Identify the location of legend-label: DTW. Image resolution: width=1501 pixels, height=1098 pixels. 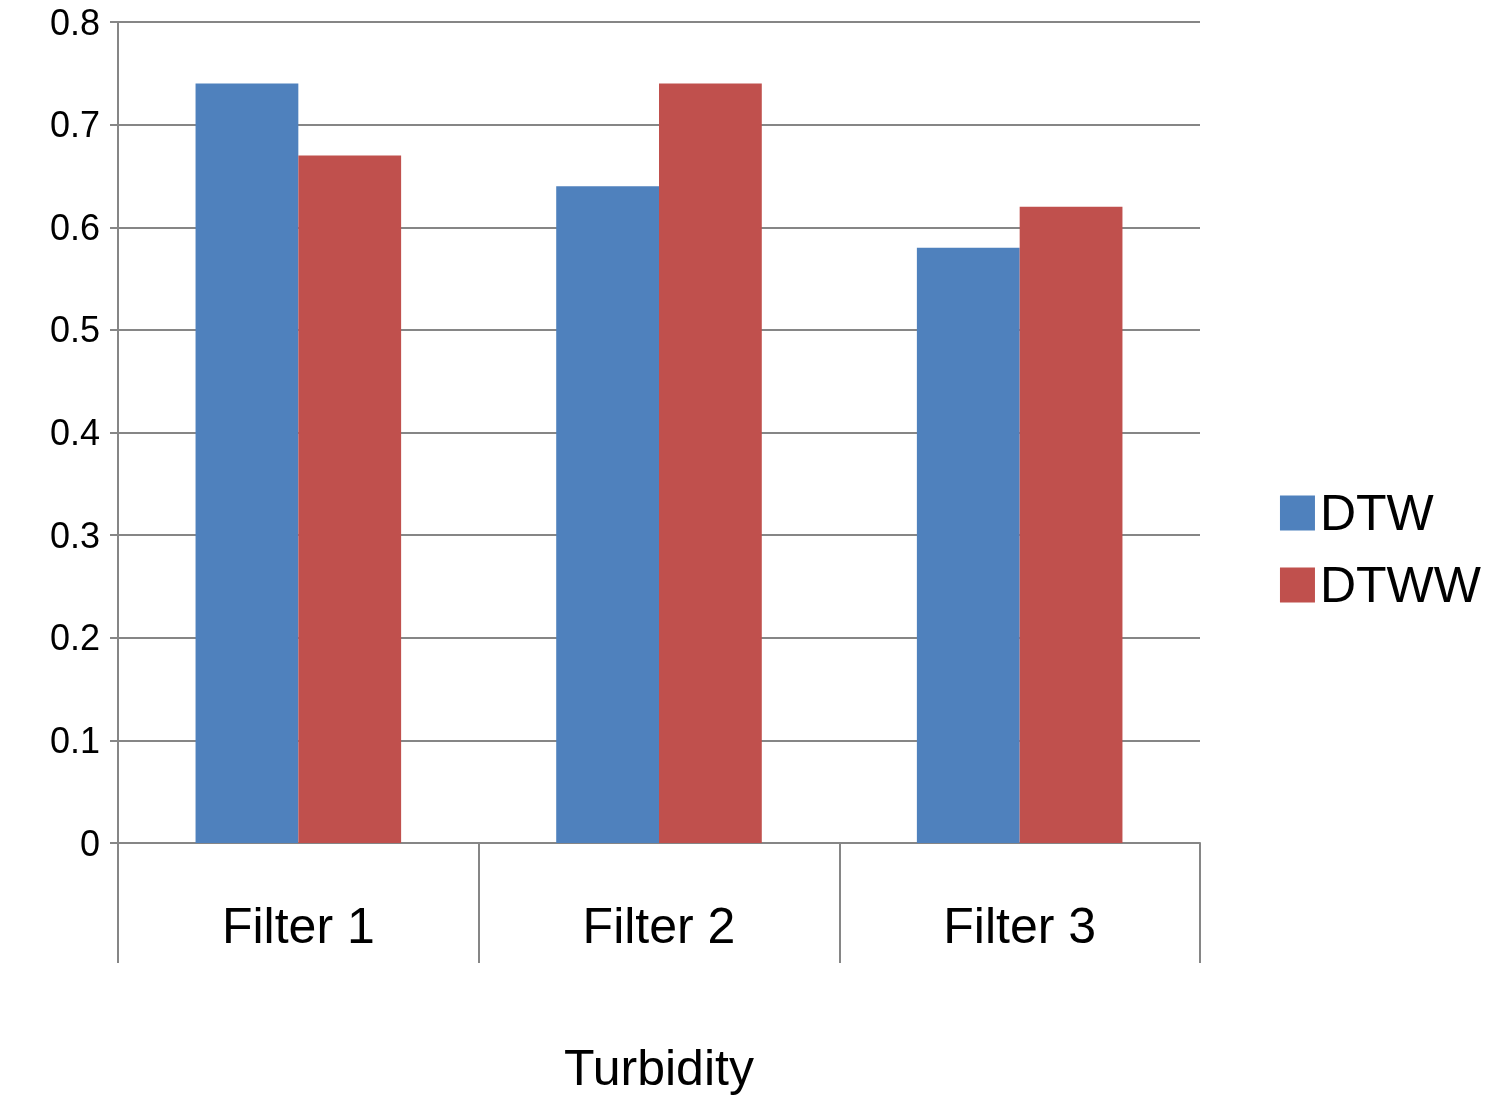
(1377, 513).